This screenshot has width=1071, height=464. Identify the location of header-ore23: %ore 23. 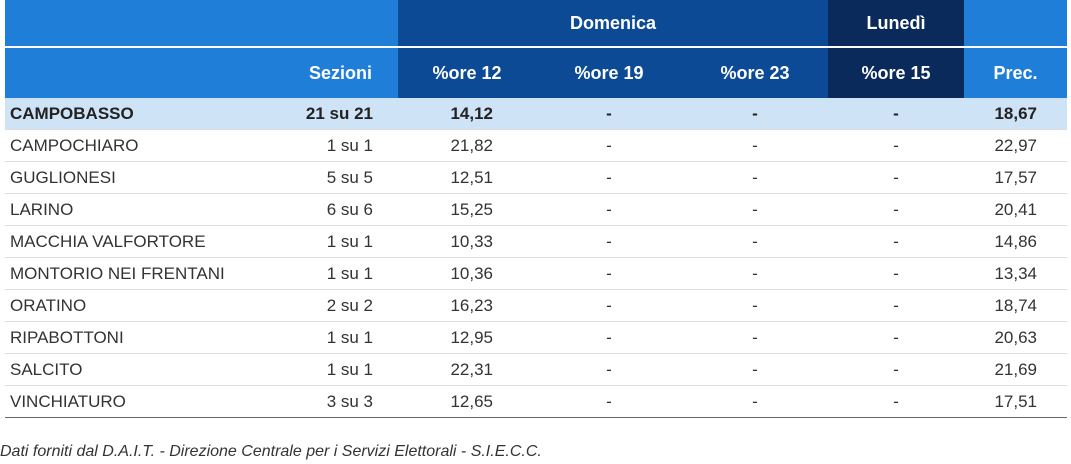
(755, 72).